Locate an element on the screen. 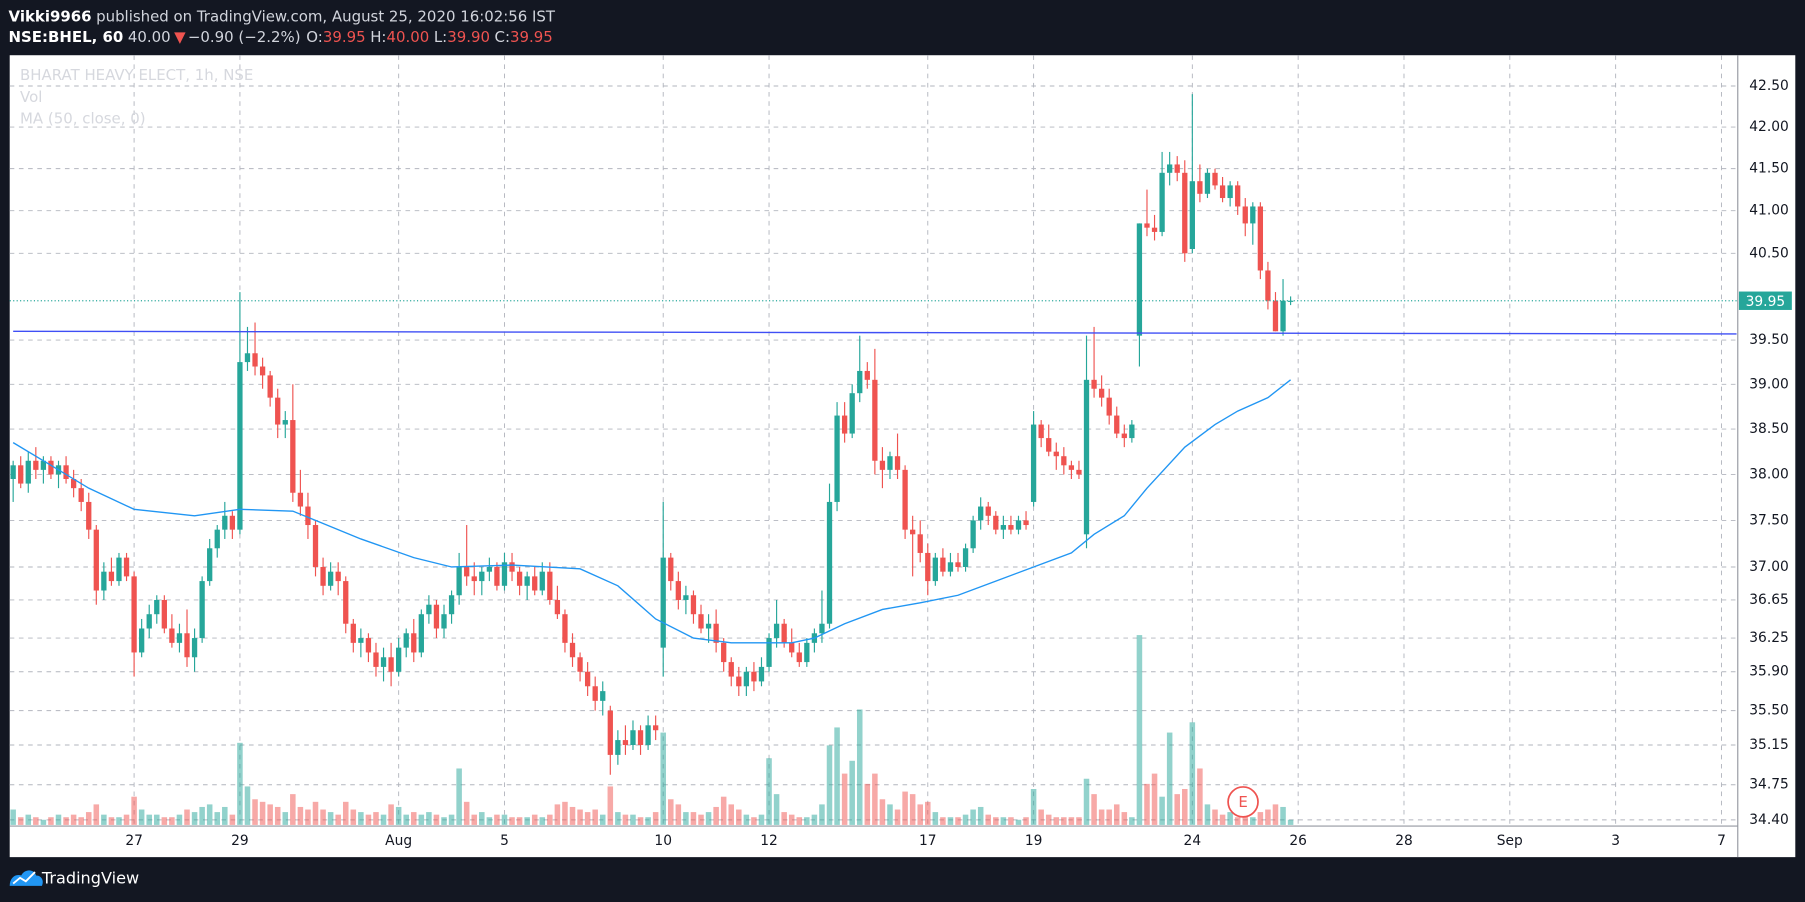 The image size is (1805, 902). x-tick-label: 5 is located at coordinates (504, 841).